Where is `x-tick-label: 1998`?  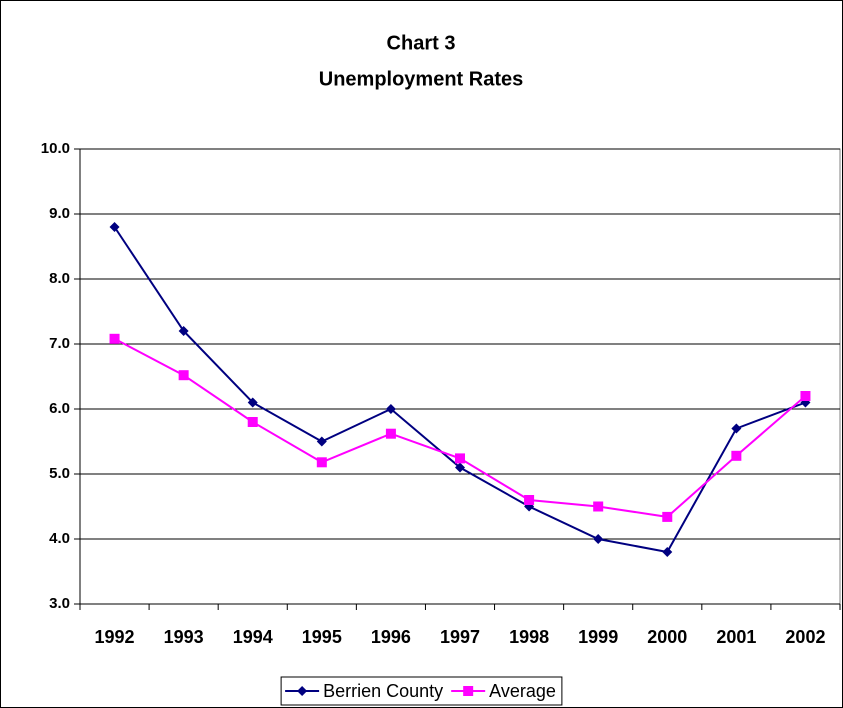
x-tick-label: 1998 is located at coordinates (529, 637).